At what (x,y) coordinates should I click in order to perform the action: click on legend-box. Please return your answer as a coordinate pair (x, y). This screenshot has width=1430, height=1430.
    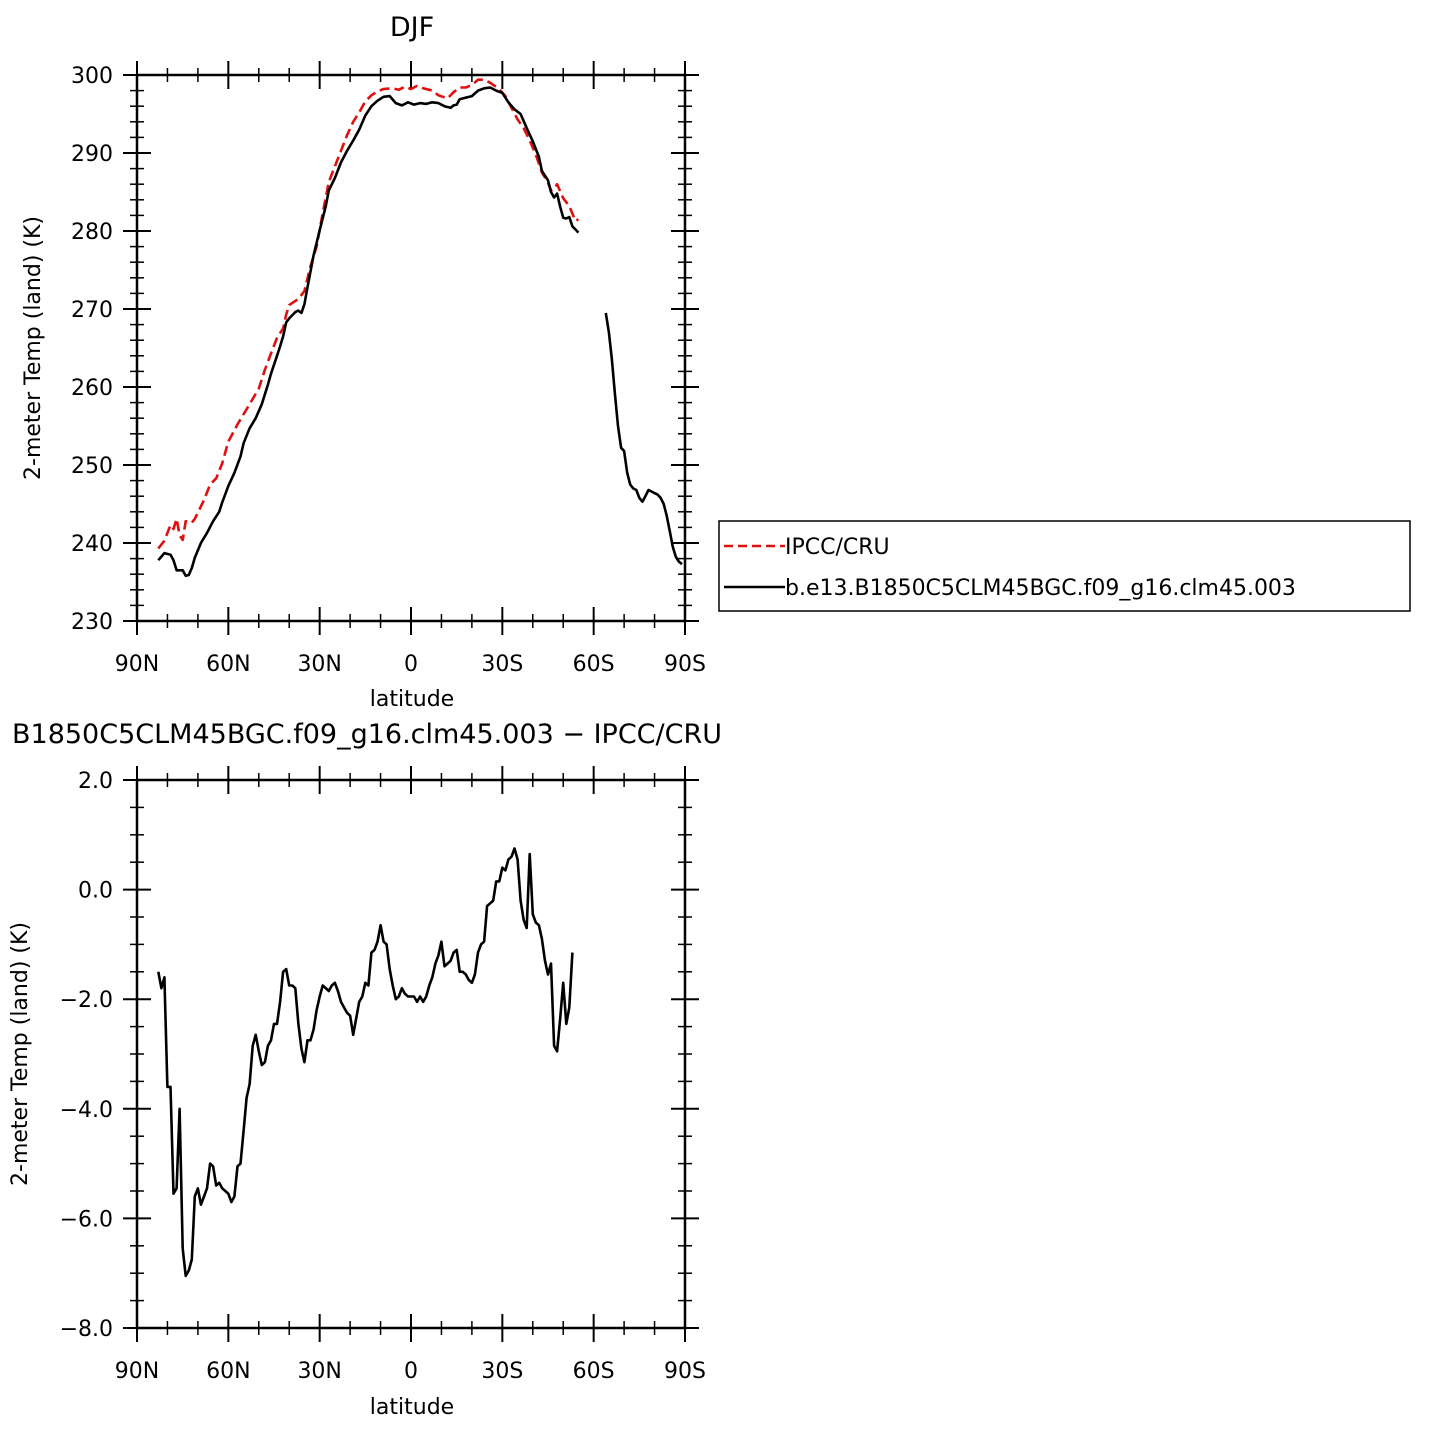
    Looking at the image, I should click on (1064, 566).